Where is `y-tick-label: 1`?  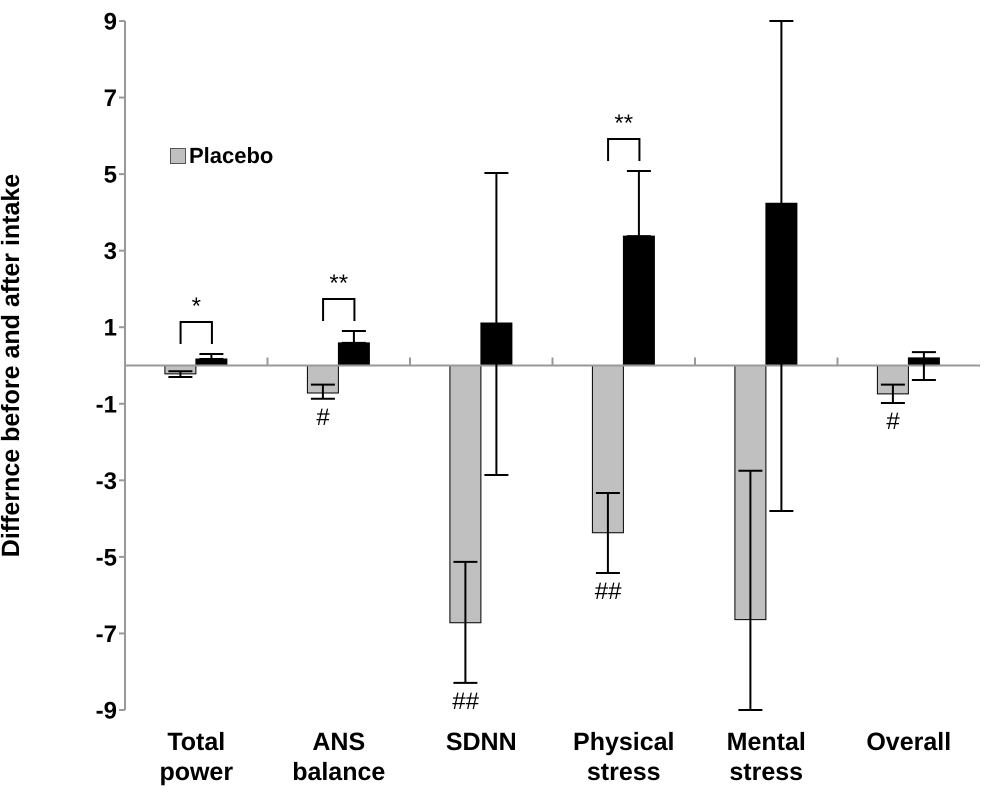
y-tick-label: 1 is located at coordinates (110, 328).